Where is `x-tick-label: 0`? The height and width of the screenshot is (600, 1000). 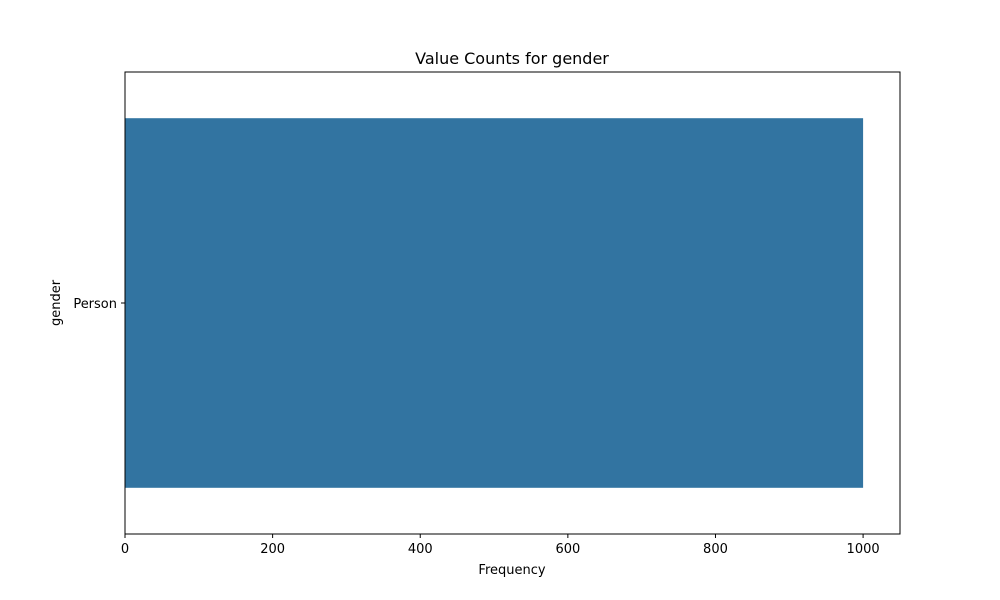
x-tick-label: 0 is located at coordinates (125, 549).